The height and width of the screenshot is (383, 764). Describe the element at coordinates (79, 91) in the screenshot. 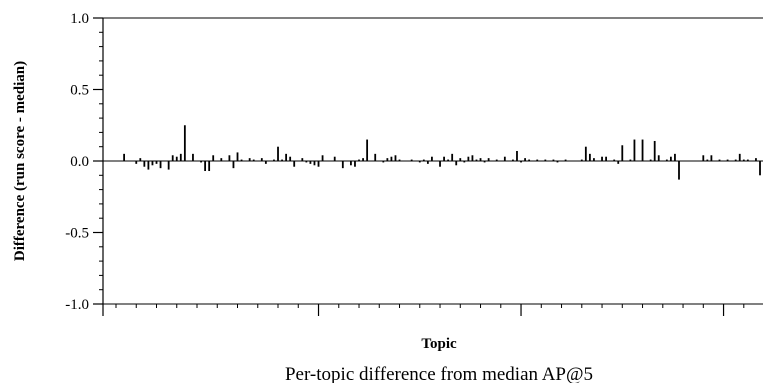

I see `y-tick-label: 0.5` at that location.